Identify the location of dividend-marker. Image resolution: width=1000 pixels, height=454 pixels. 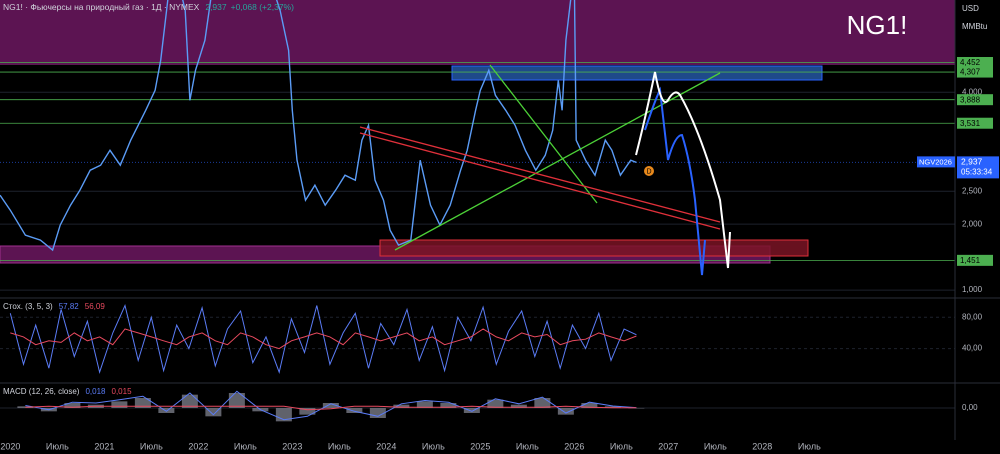
(649, 171).